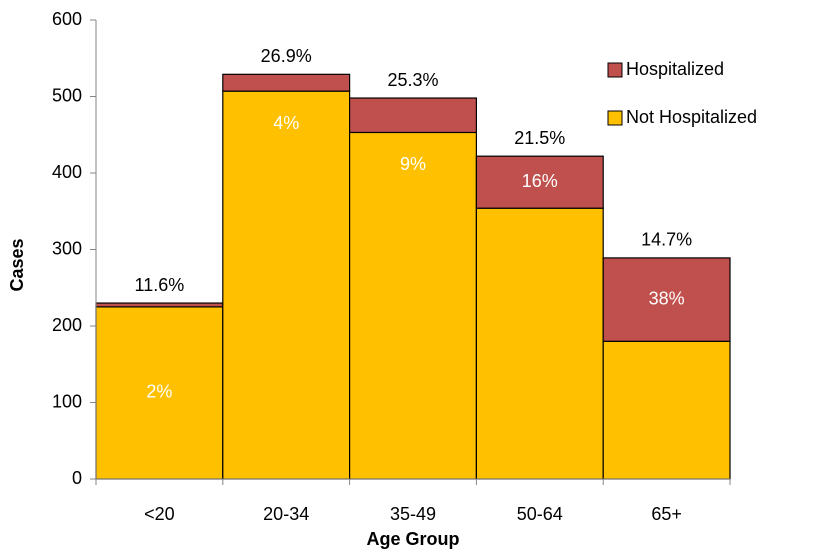 The width and height of the screenshot is (838, 552). Describe the element at coordinates (17, 264) in the screenshot. I see `y-axis-label: Cases` at that location.